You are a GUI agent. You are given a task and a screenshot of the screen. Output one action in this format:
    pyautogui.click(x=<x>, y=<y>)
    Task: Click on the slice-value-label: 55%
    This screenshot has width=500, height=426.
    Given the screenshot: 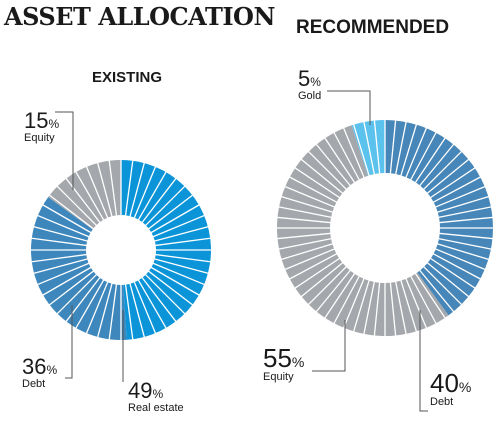 What is the action you would take?
    pyautogui.click(x=283, y=358)
    